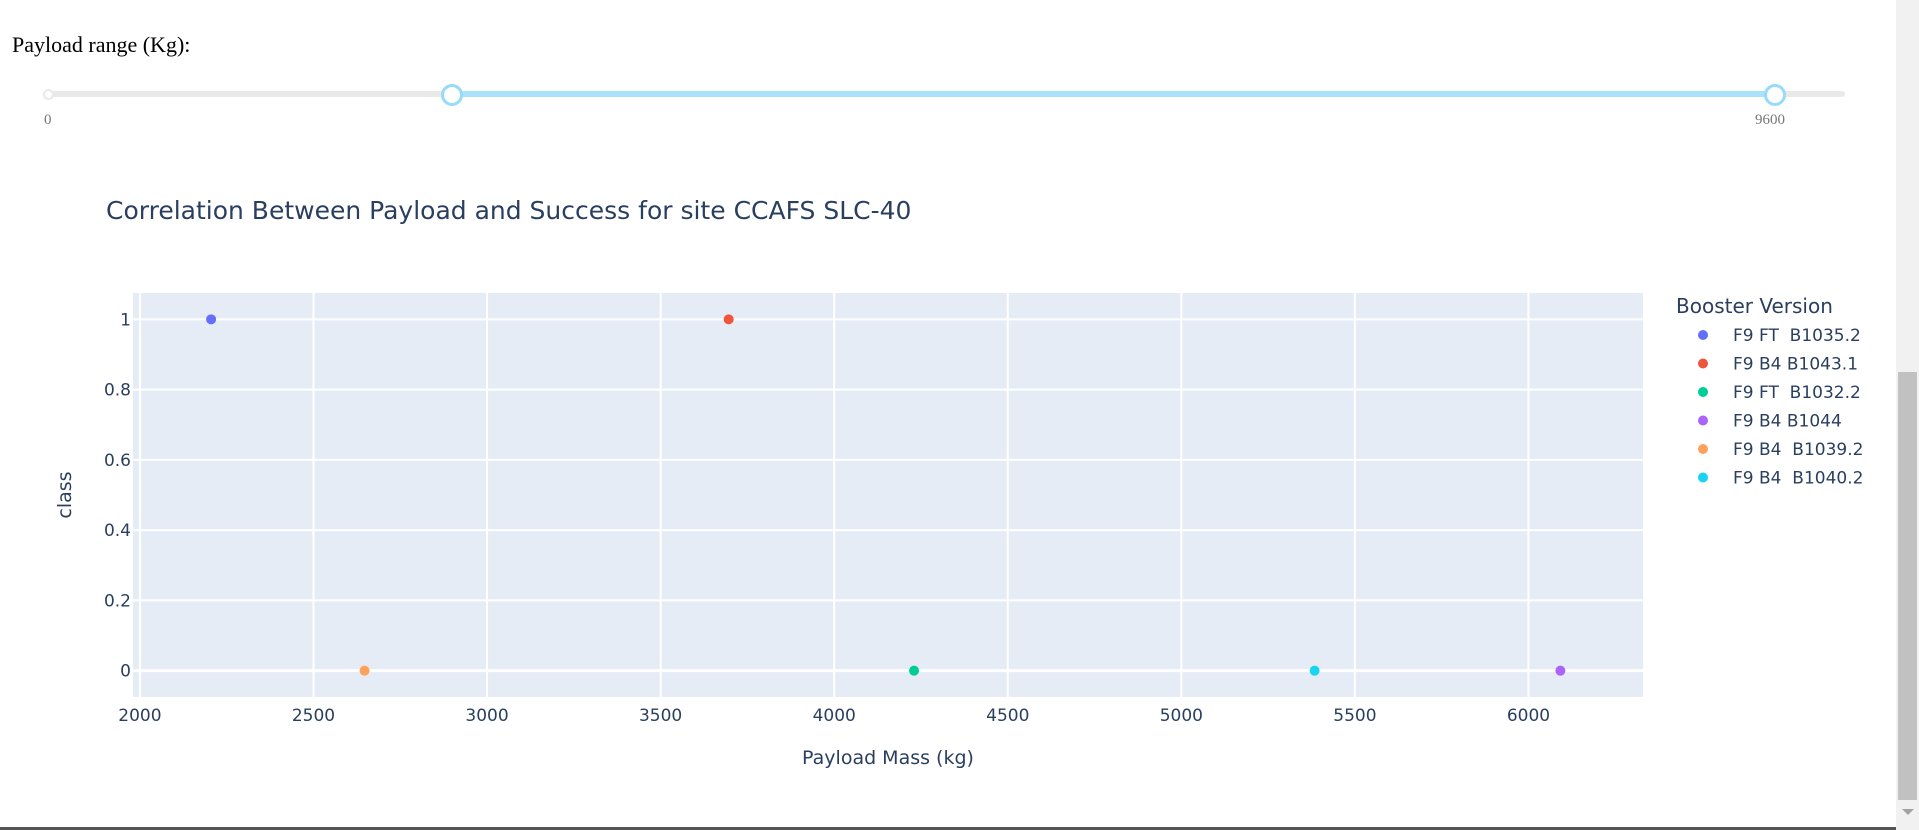 This screenshot has height=830, width=1919. Describe the element at coordinates (65, 494) in the screenshot. I see `y-axis-label: class` at that location.